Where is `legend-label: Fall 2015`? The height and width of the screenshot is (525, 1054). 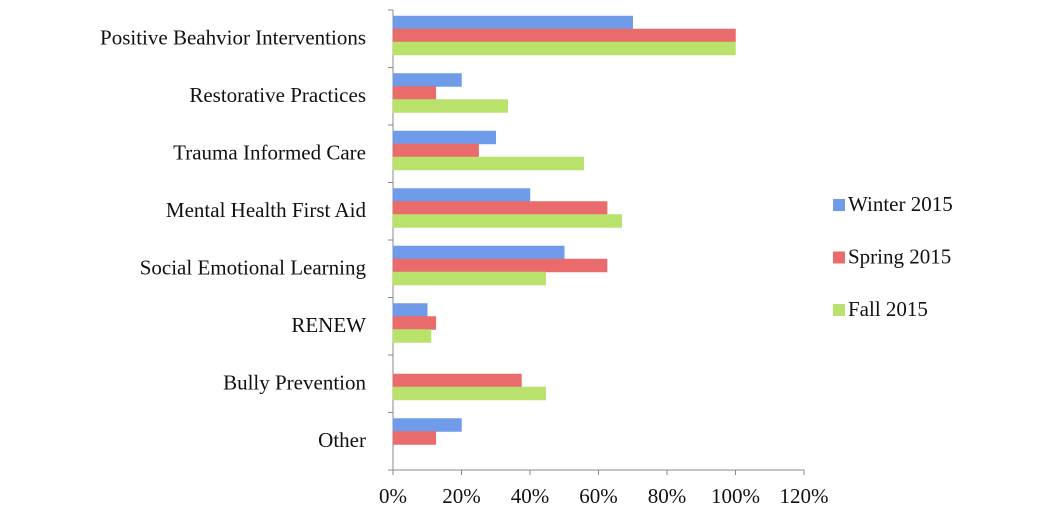 legend-label: Fall 2015 is located at coordinates (888, 309).